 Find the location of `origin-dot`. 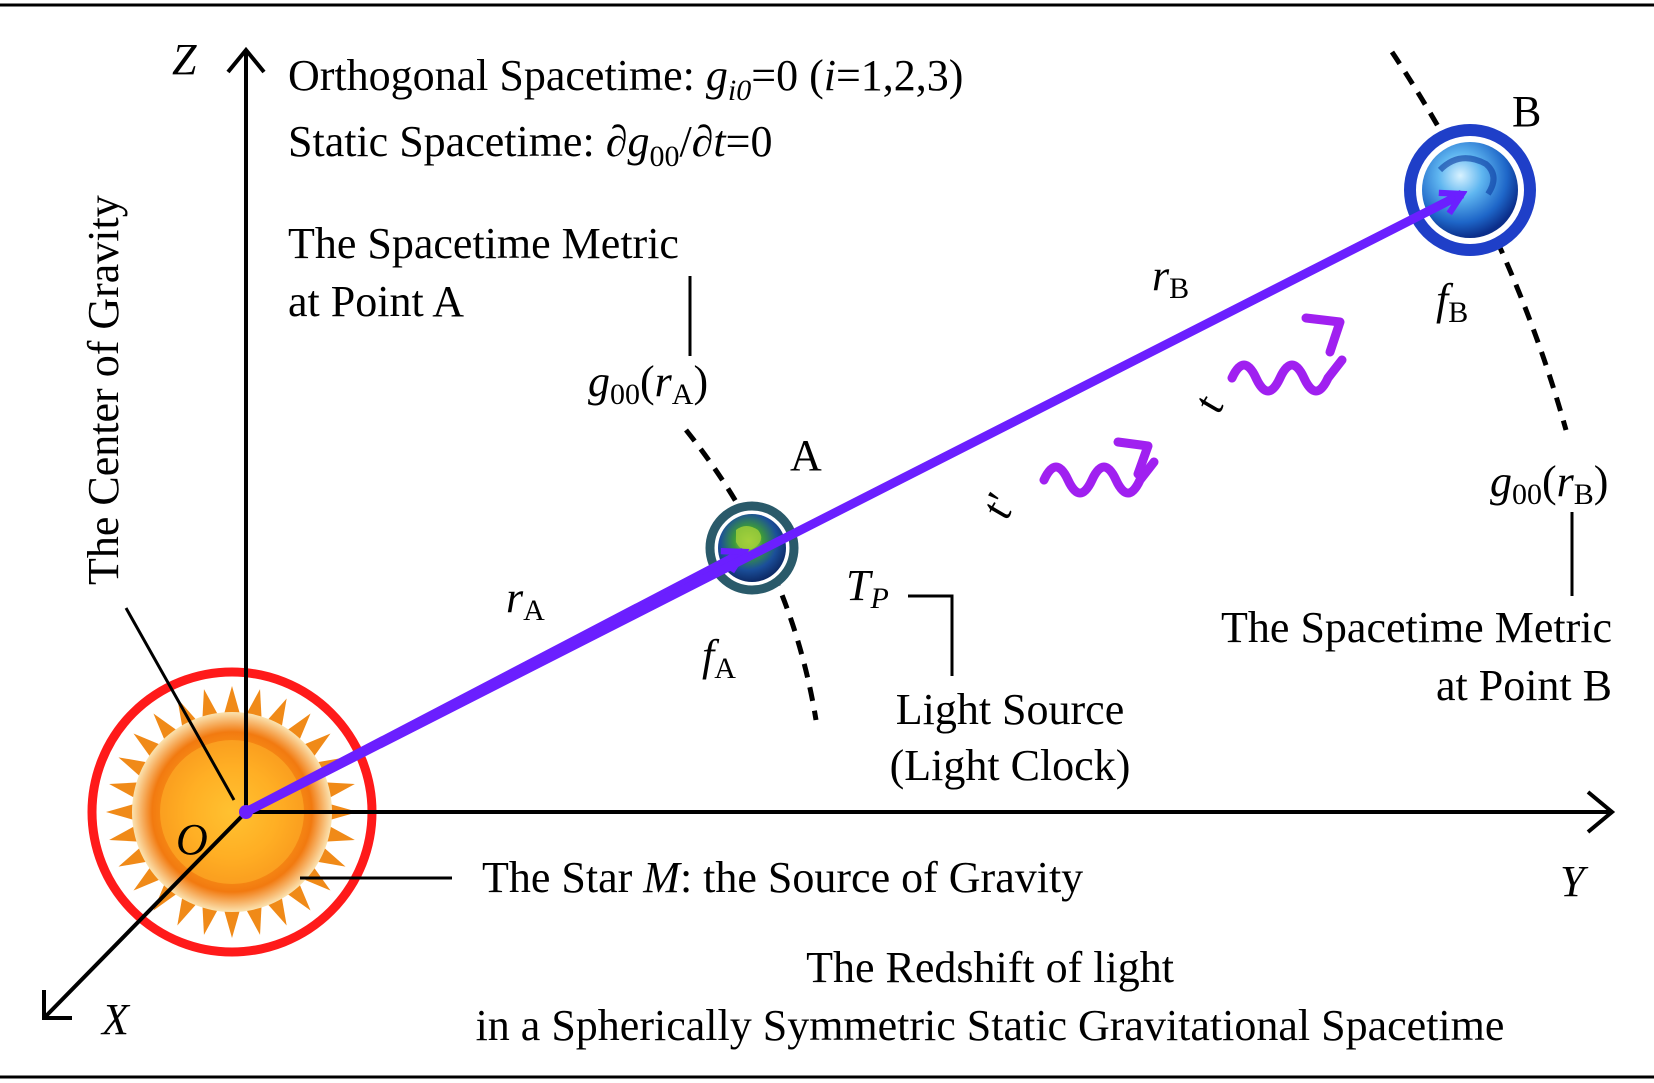

origin-dot is located at coordinates (246, 812).